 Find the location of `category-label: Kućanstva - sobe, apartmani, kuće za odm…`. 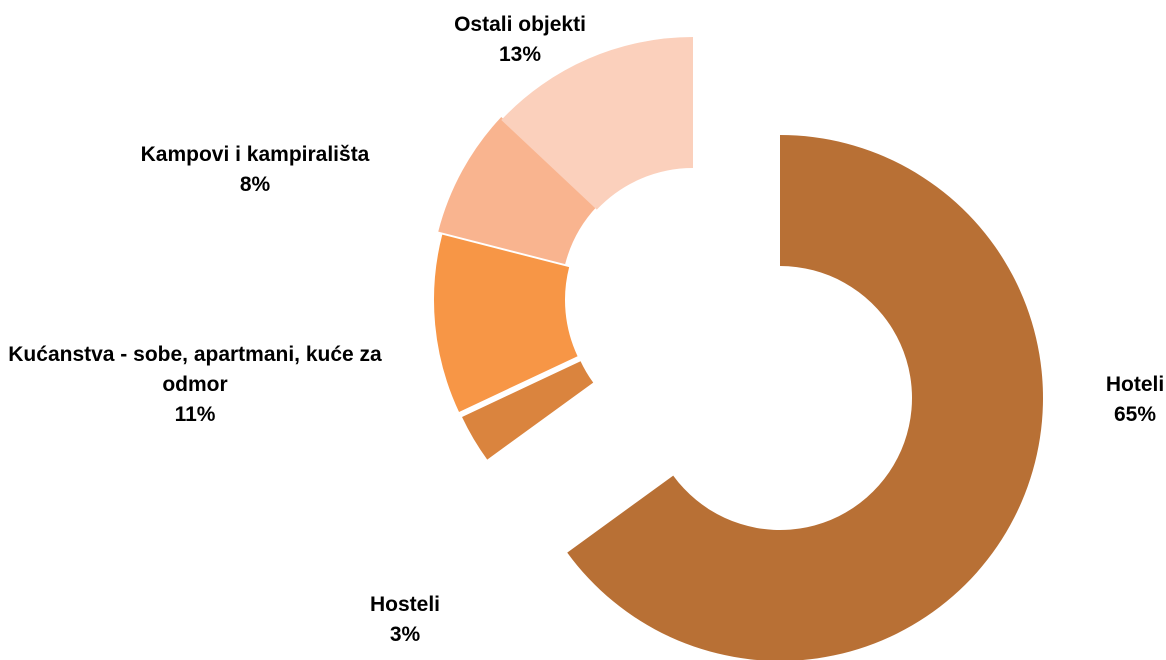

category-label: Kućanstva - sobe, apartmani, kuće za odm… is located at coordinates (195, 369).